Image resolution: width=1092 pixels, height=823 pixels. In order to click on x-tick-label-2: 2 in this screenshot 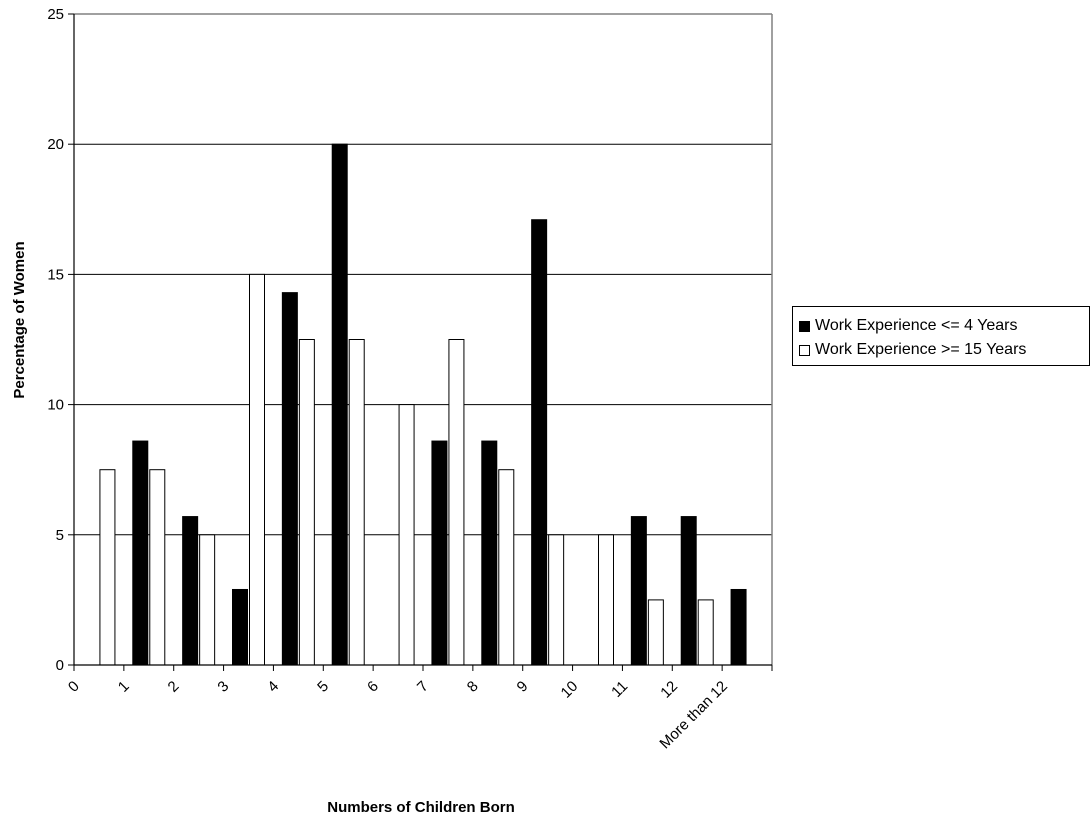, I will do `click(174, 687)`.